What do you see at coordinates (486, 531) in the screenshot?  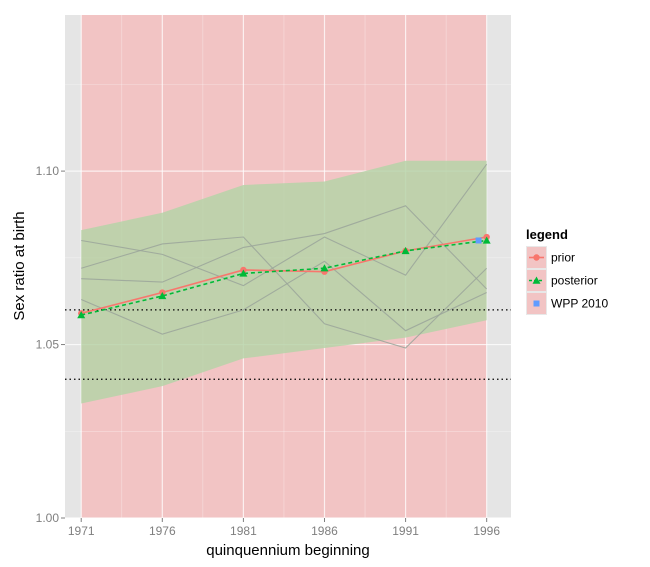 I see `x-tick-label: 1996` at bounding box center [486, 531].